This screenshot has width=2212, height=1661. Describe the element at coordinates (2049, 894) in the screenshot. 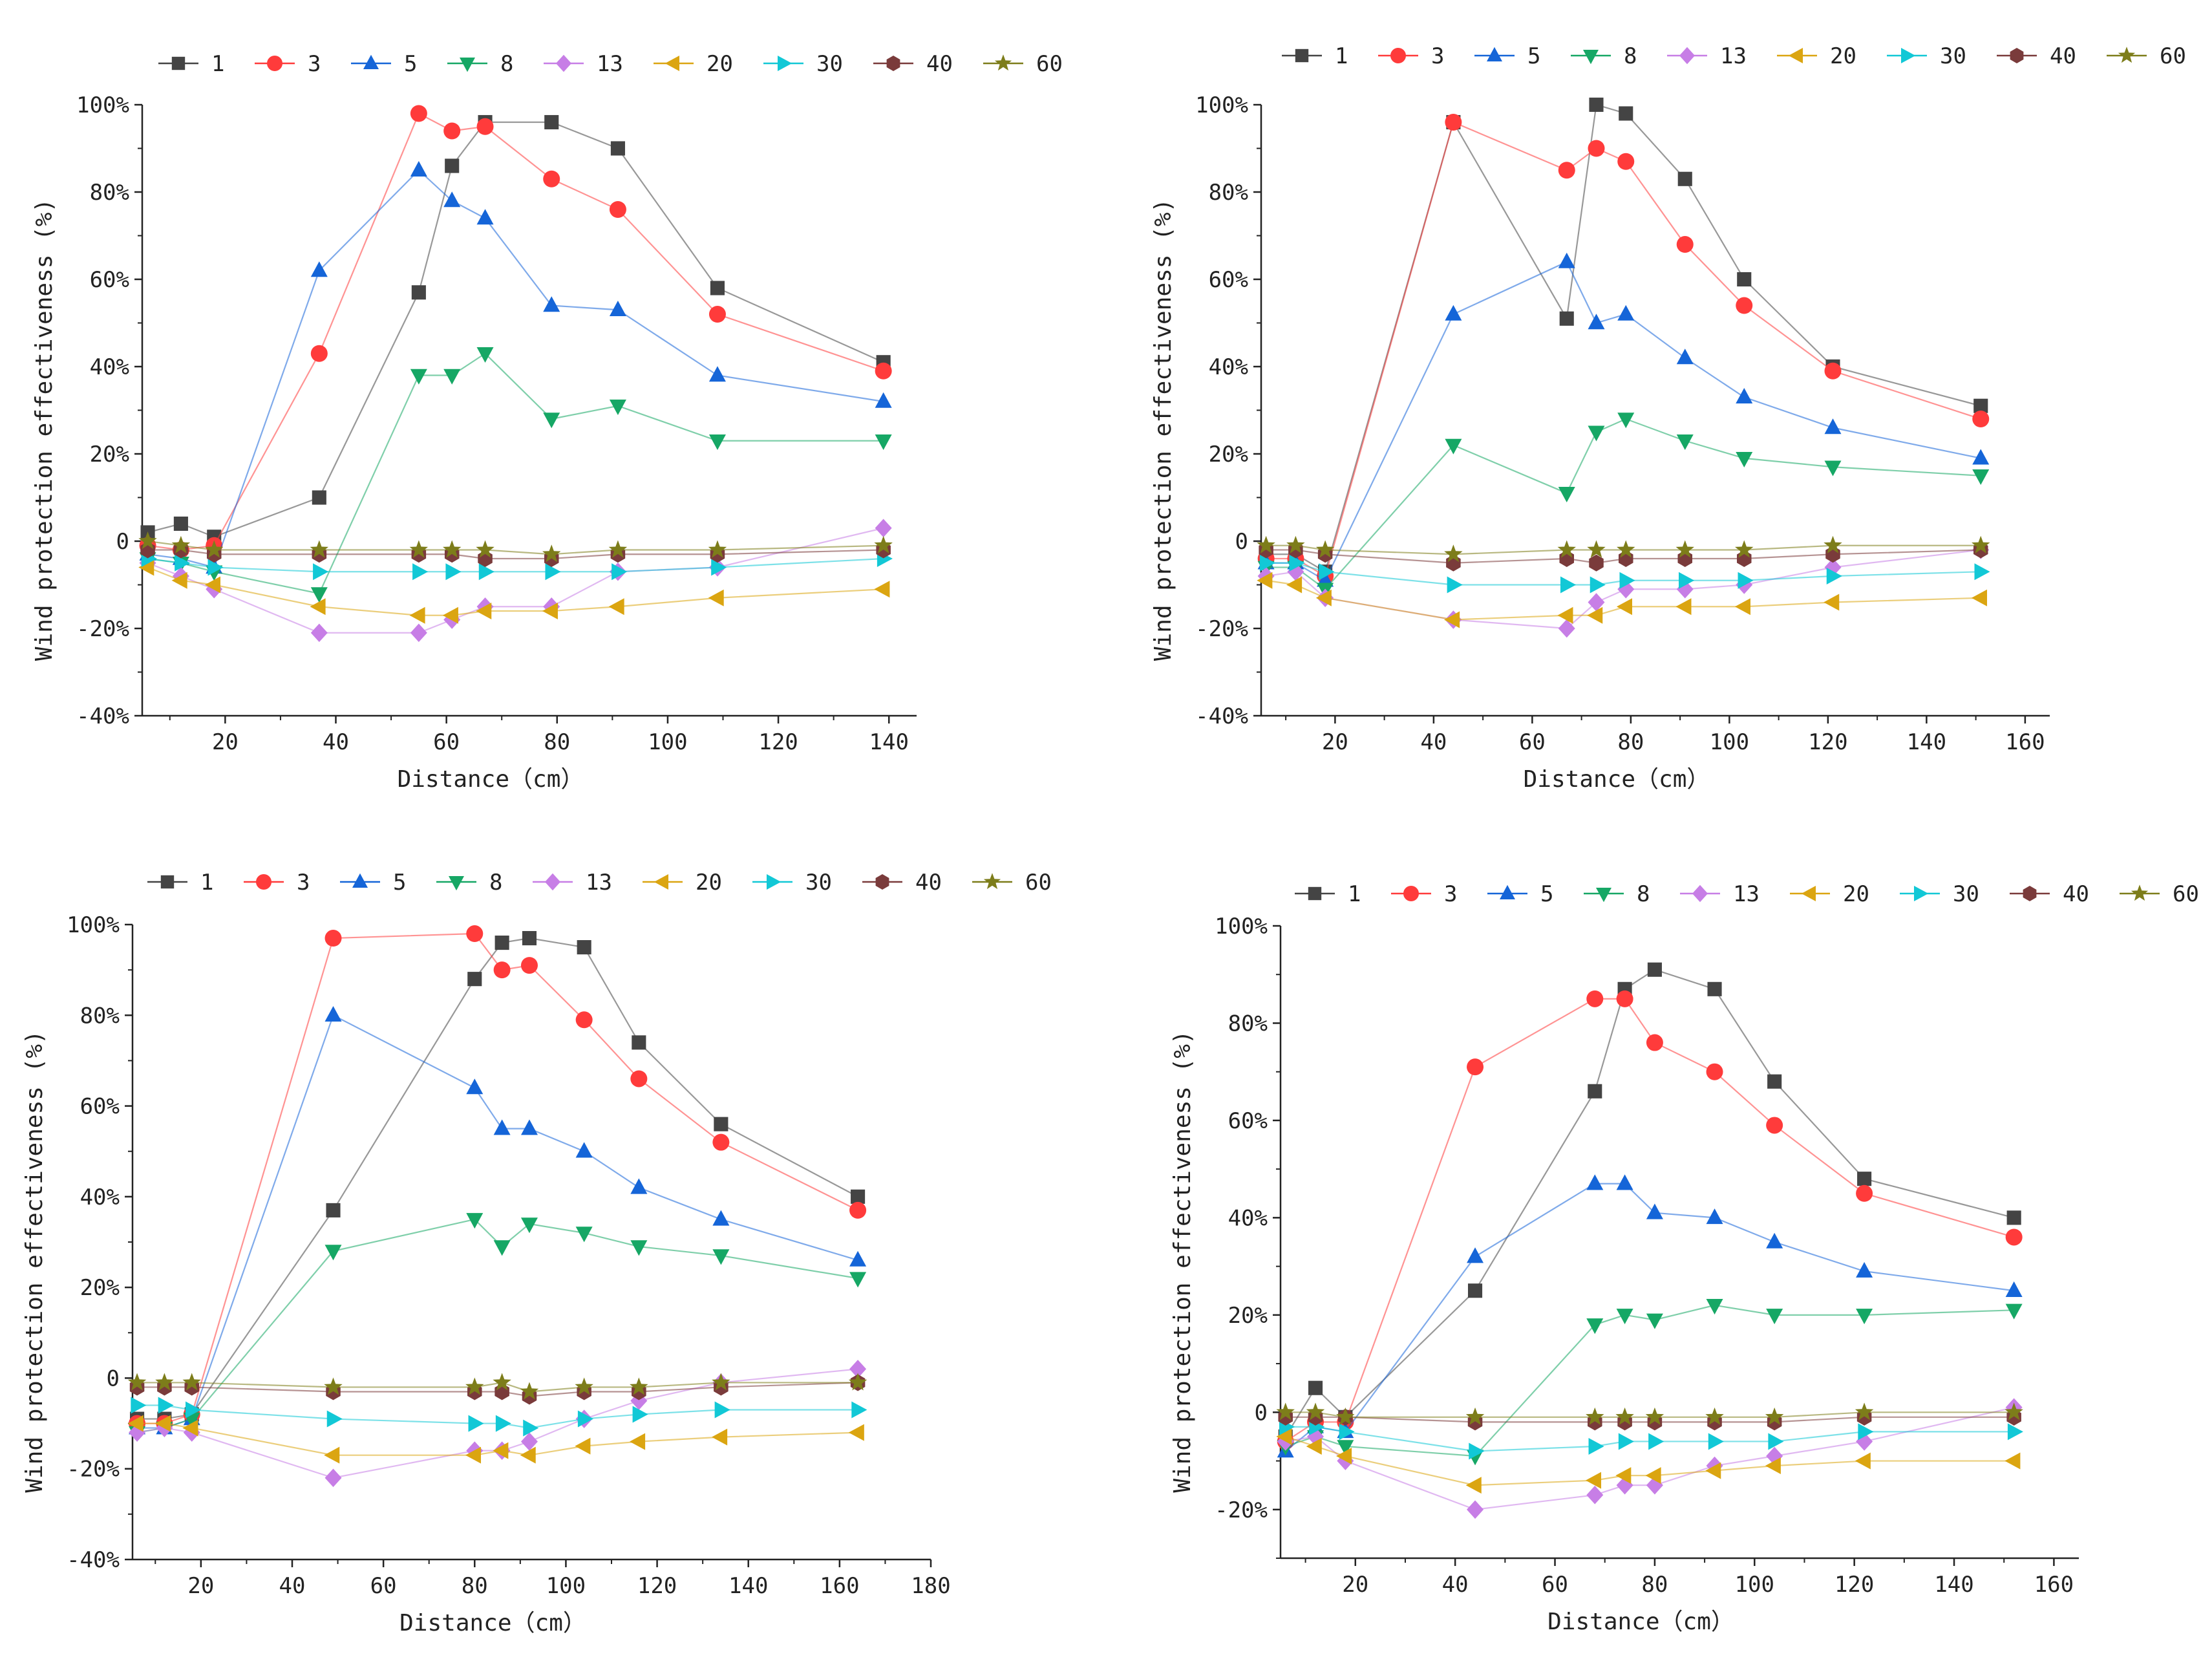

I see `legend-item-40: 40` at that location.